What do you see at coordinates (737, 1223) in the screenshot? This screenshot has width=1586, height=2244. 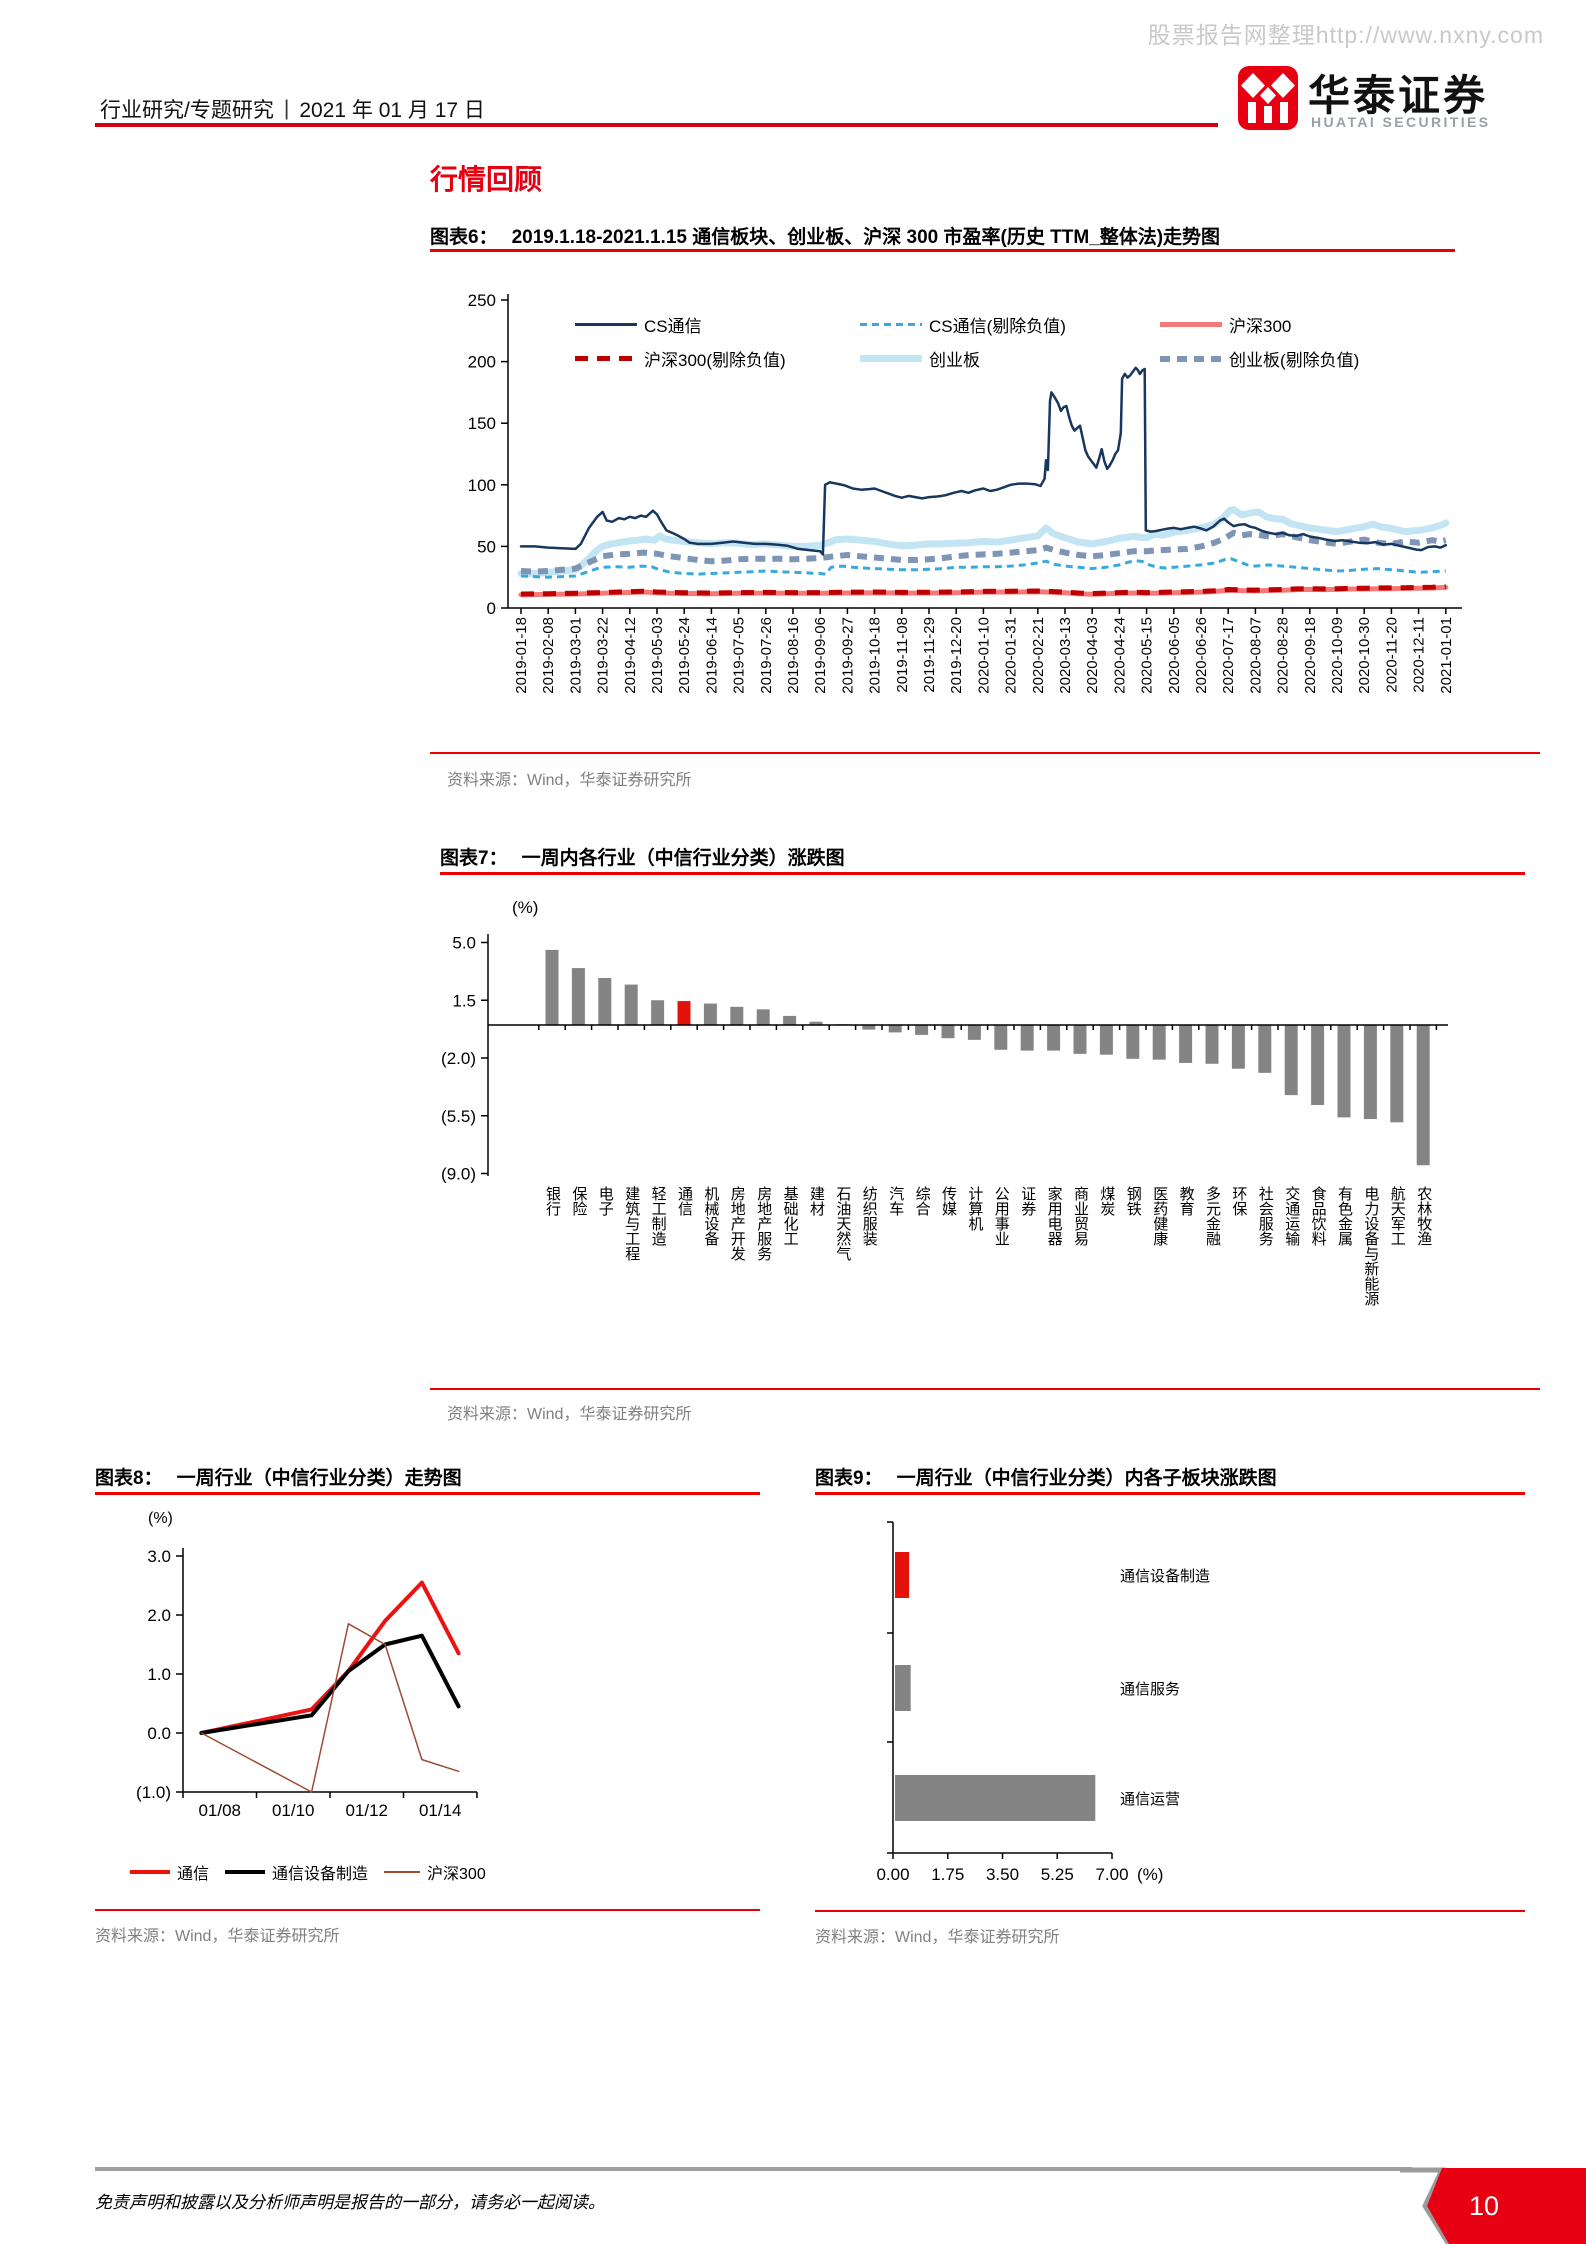 I see `figure7-category-label: 房地产开发` at bounding box center [737, 1223].